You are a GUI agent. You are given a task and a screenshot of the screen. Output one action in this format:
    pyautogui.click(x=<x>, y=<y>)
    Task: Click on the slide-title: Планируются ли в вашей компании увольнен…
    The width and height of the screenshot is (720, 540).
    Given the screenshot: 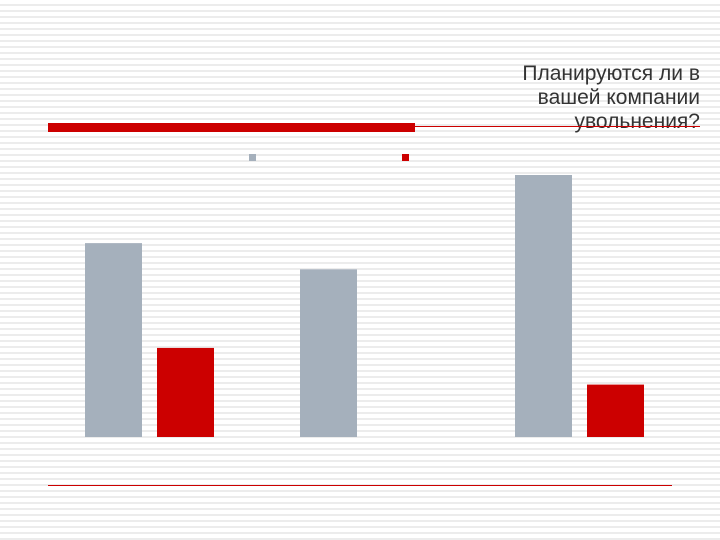 What is the action you would take?
    pyautogui.click(x=611, y=97)
    